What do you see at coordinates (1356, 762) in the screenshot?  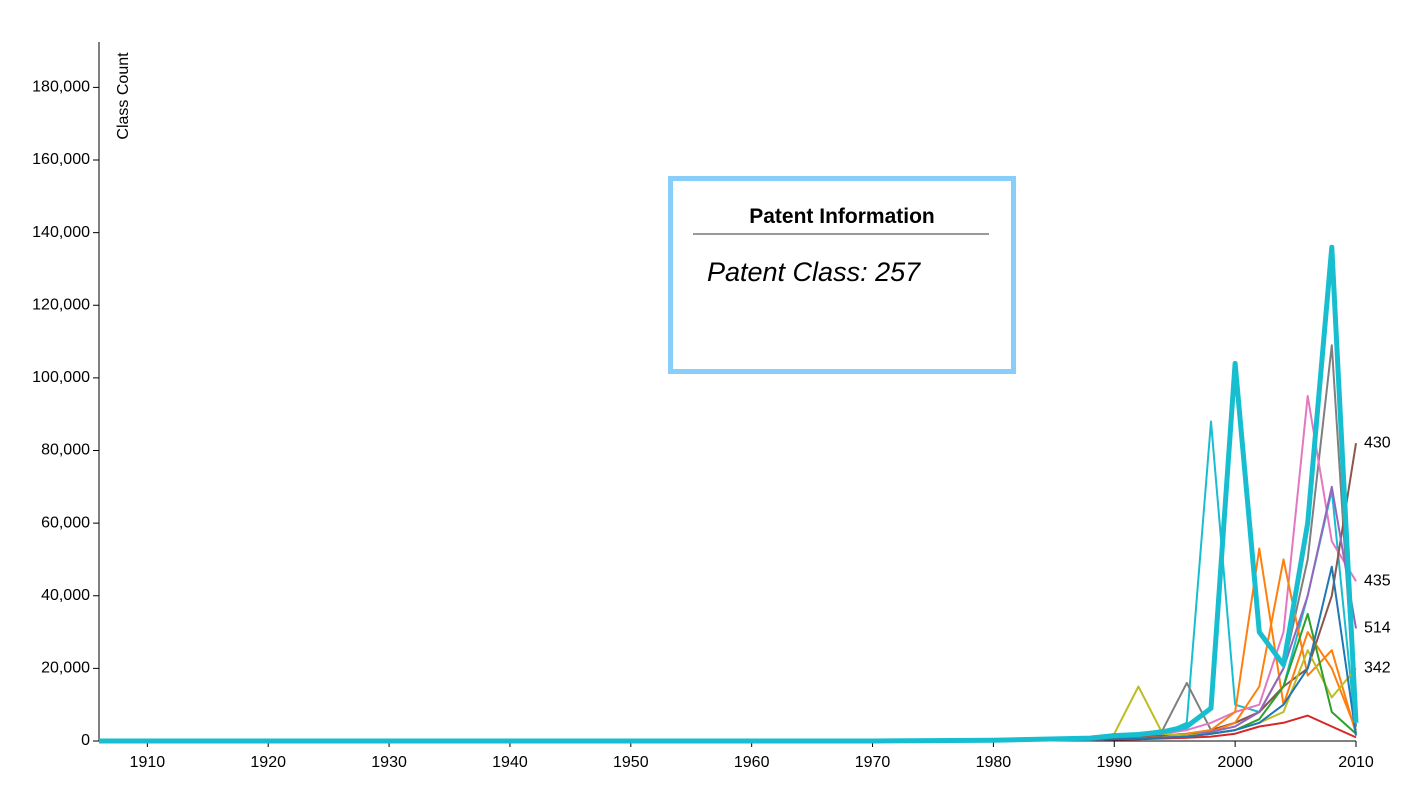 I see `x-tick-label: 2010` at bounding box center [1356, 762].